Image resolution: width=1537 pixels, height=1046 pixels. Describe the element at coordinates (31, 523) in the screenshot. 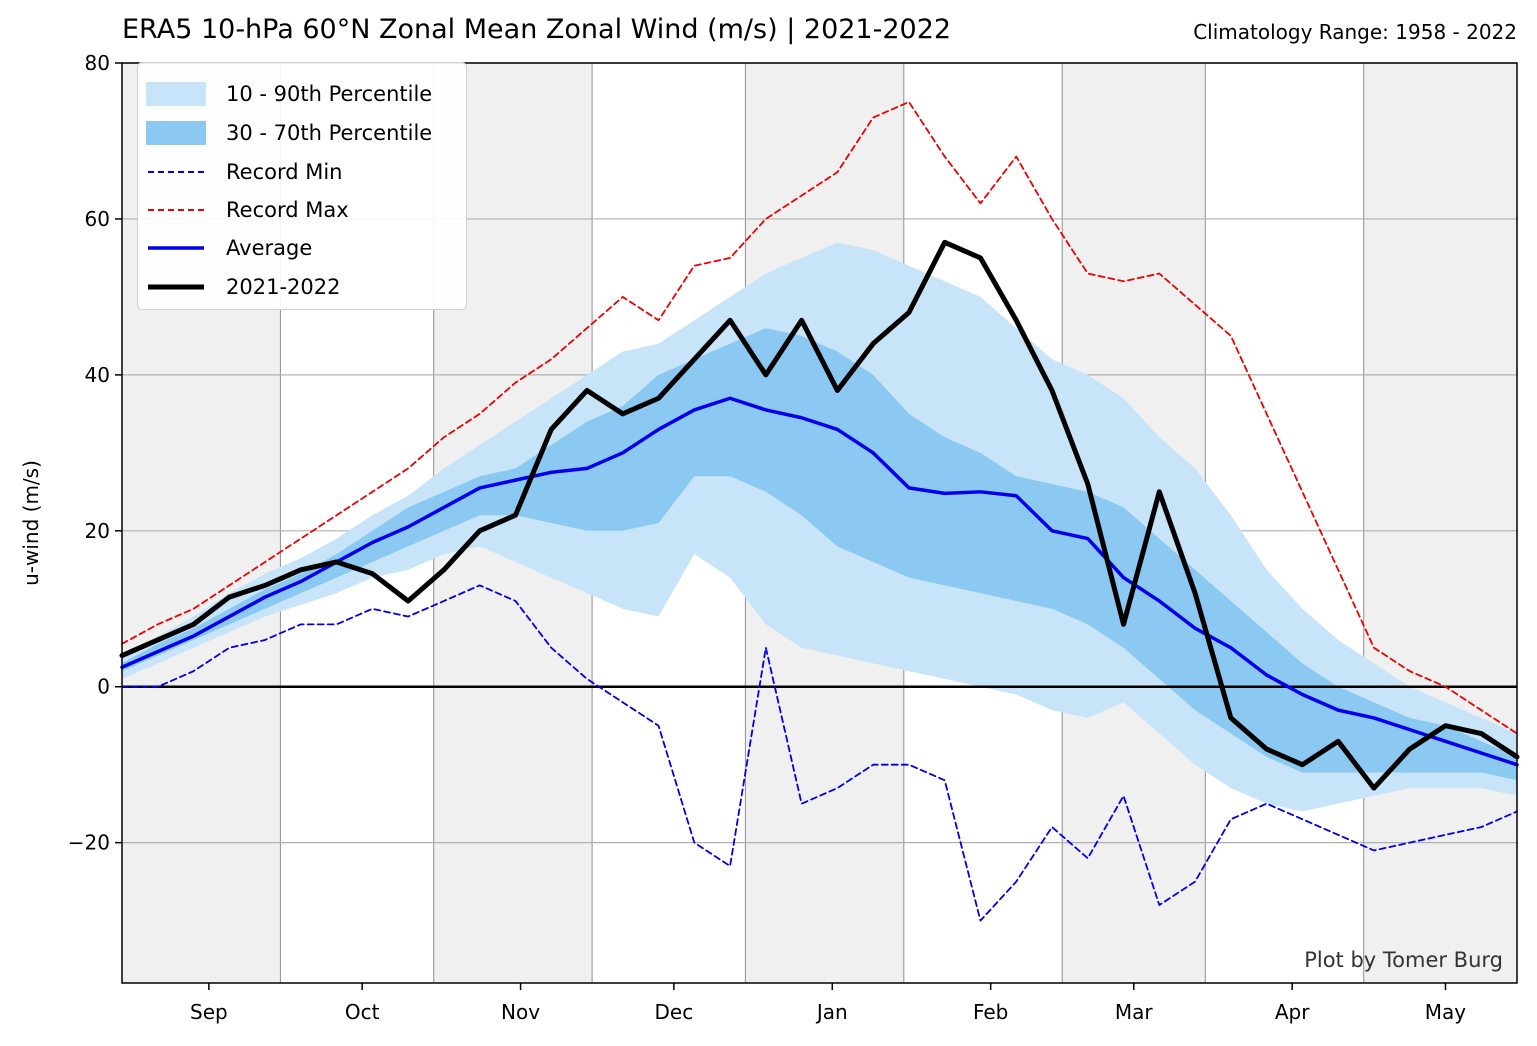

I see `y-axis-label: u-wind (m/s)` at that location.